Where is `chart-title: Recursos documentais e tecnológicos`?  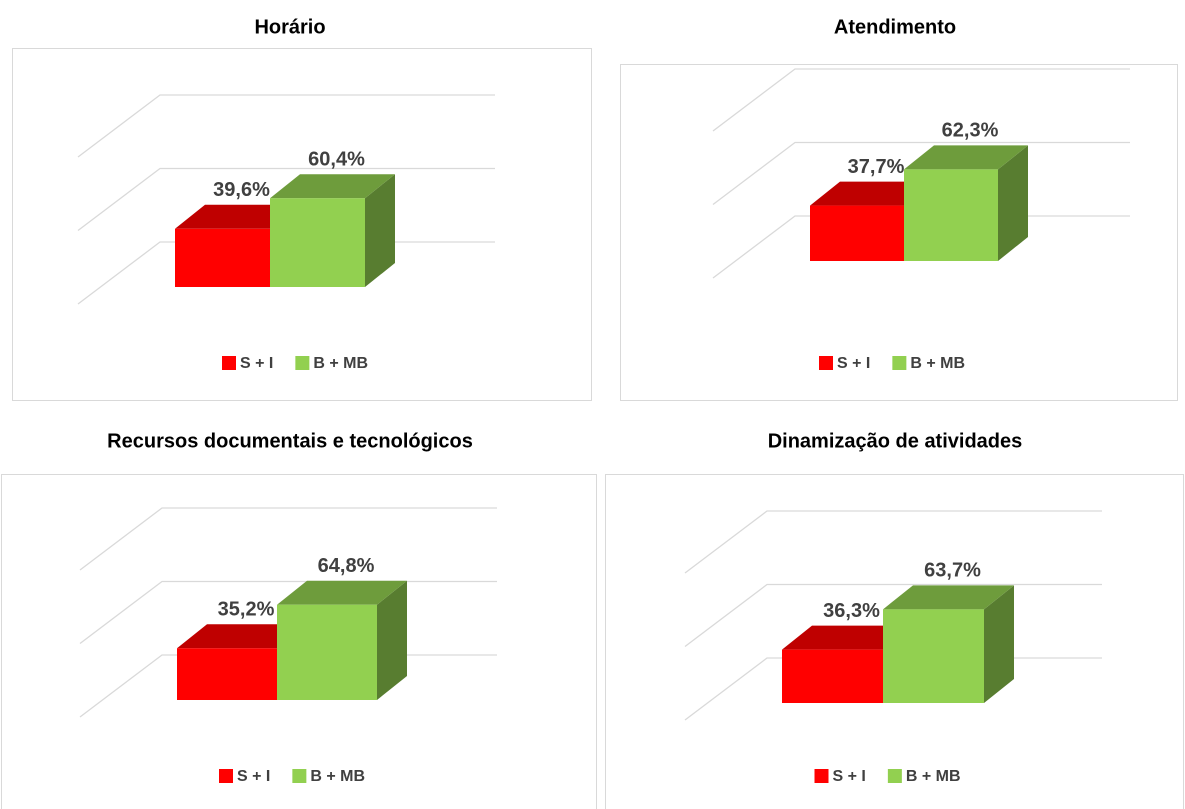
chart-title: Recursos documentais e tecnológicos is located at coordinates (290, 441).